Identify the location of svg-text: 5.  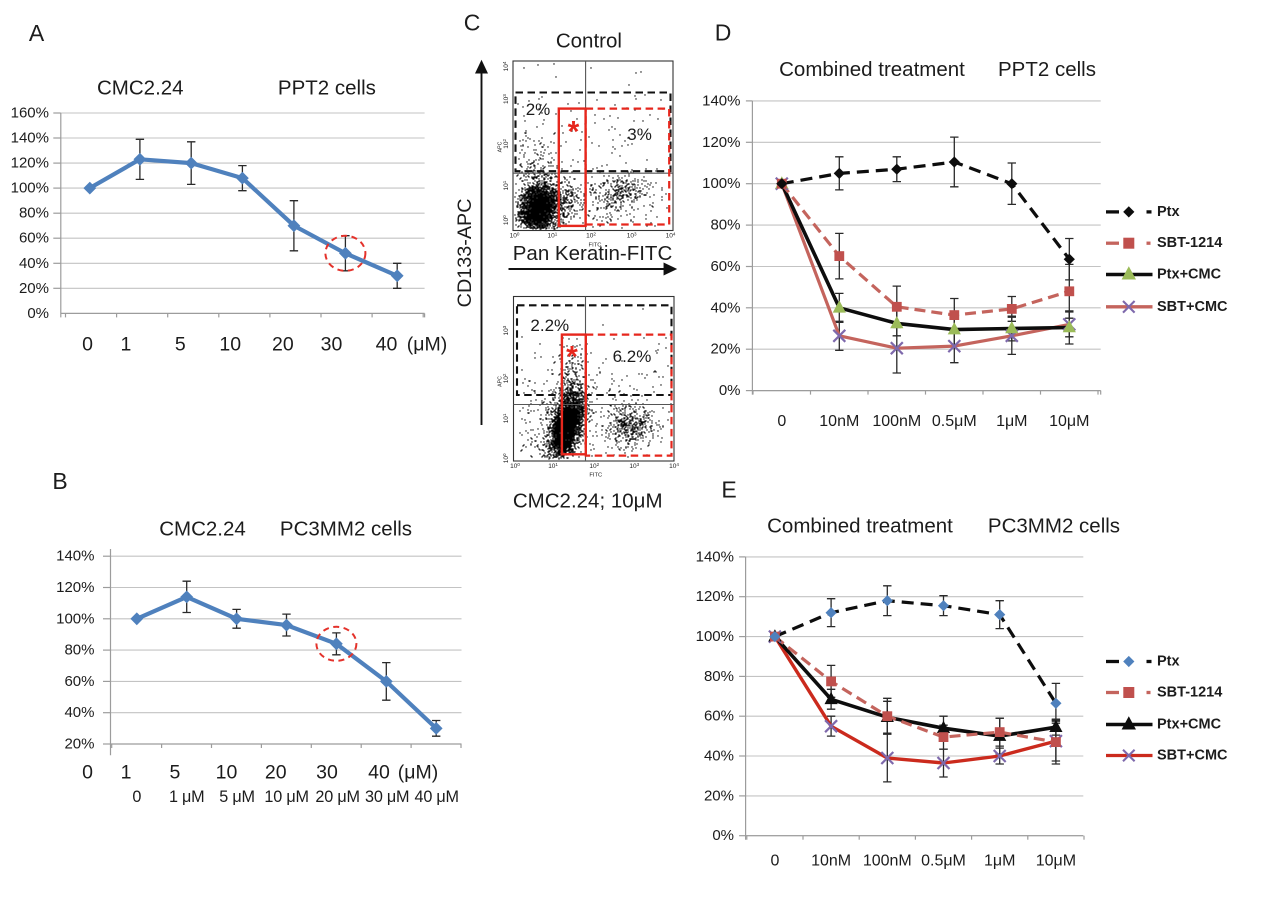
(180, 345).